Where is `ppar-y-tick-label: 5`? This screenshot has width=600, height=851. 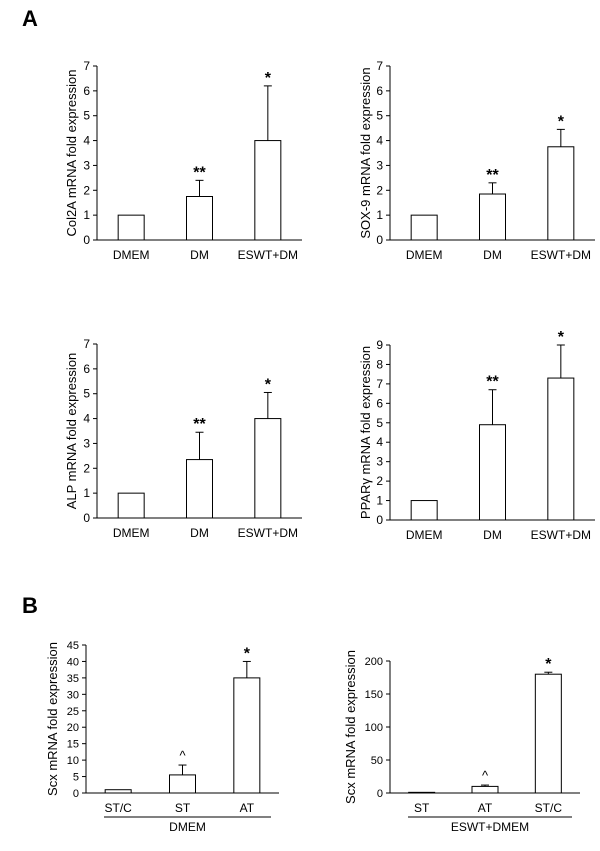
ppar-y-tick-label: 5 is located at coordinates (379, 423).